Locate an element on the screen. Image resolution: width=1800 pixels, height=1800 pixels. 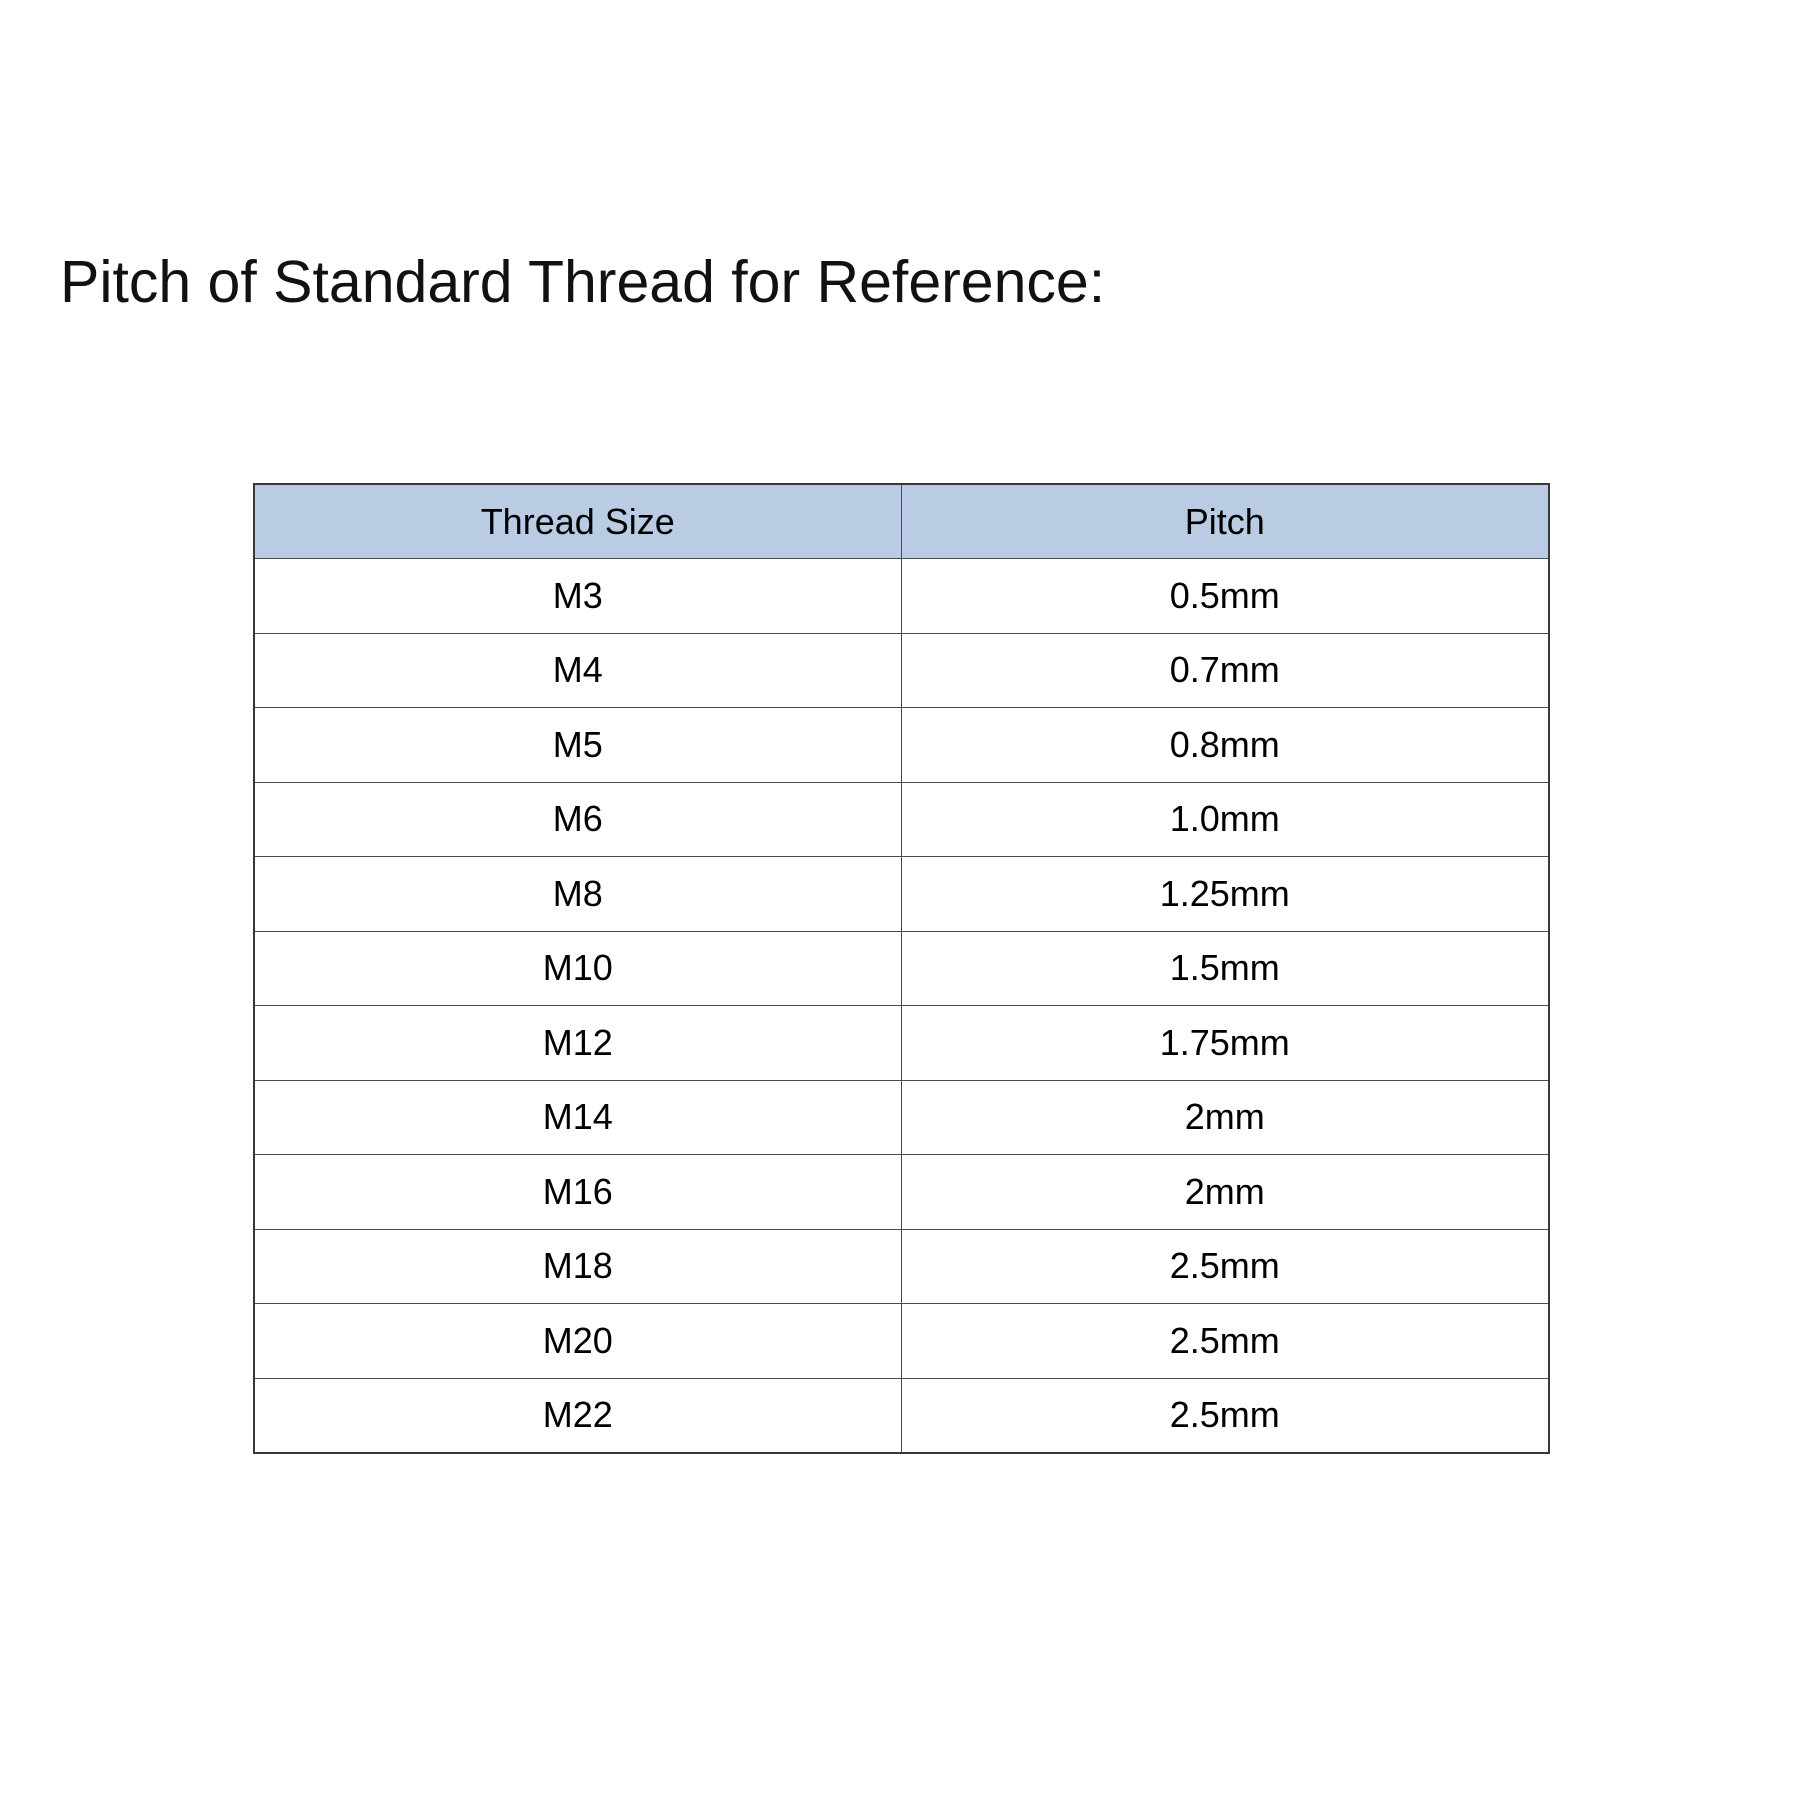
thread-size-cell: M6 is located at coordinates (577, 819).